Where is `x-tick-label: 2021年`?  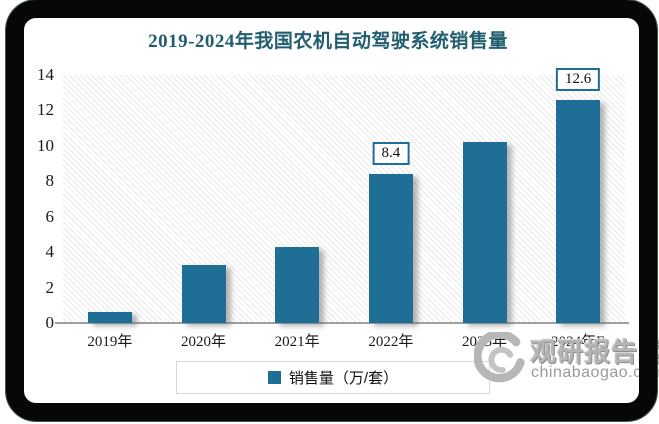 x-tick-label: 2021年 is located at coordinates (297, 342).